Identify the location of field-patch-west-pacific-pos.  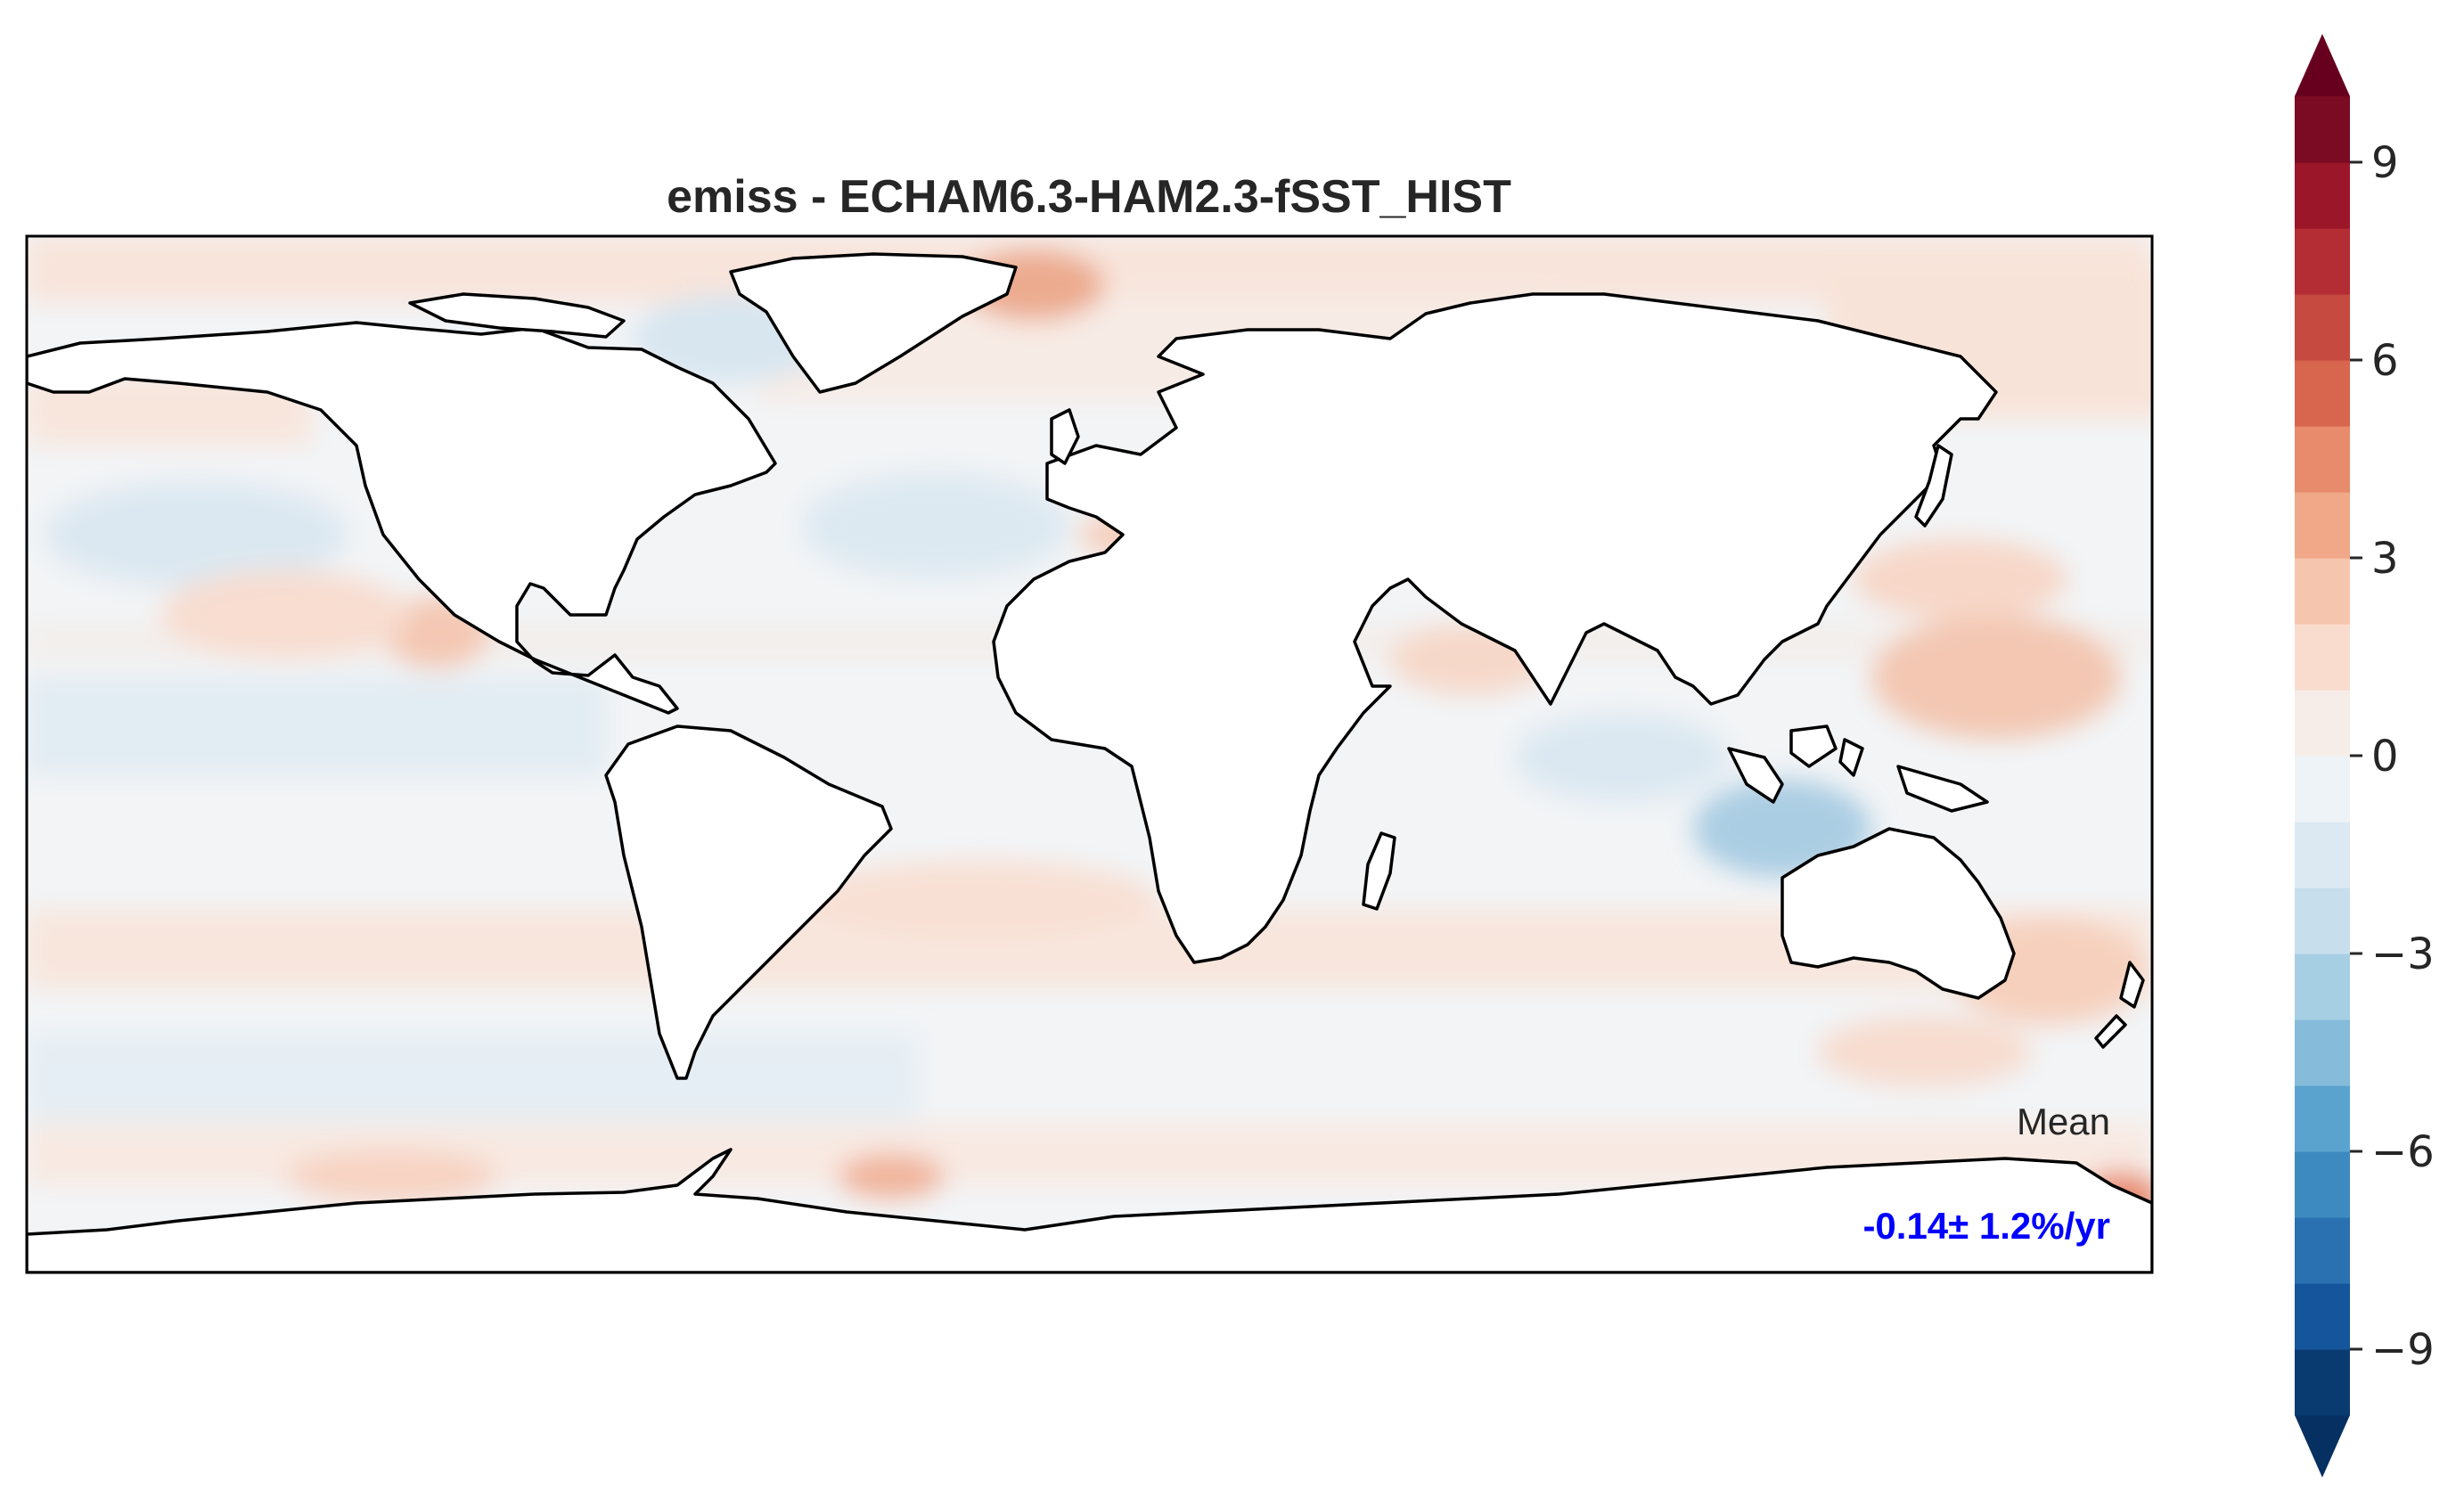
(1996, 677).